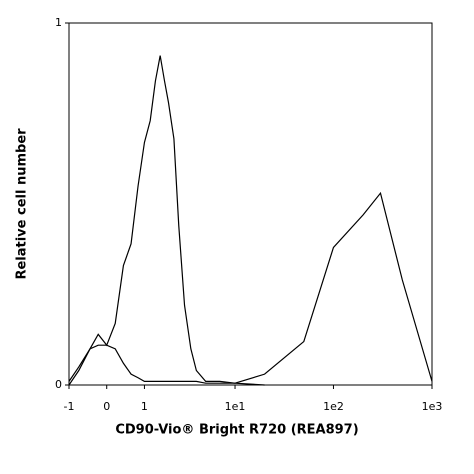 The width and height of the screenshot is (474, 474). What do you see at coordinates (432, 406) in the screenshot?
I see `x-tick-label: 1e3` at bounding box center [432, 406].